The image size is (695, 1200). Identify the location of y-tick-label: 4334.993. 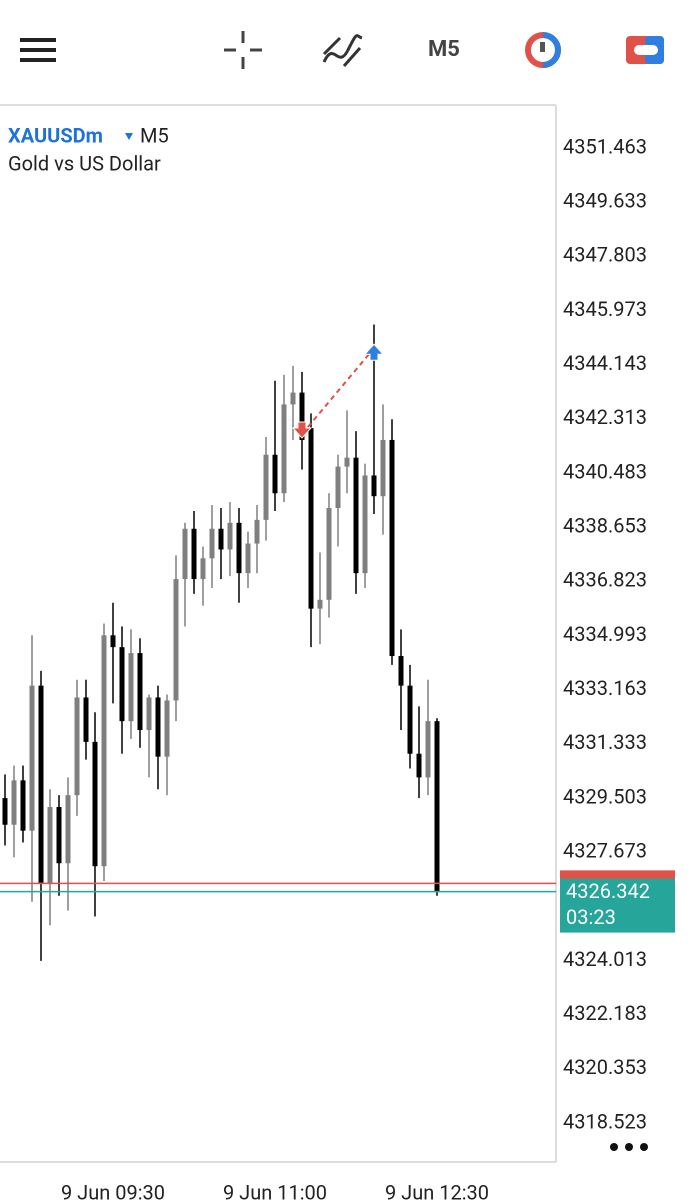
(605, 634).